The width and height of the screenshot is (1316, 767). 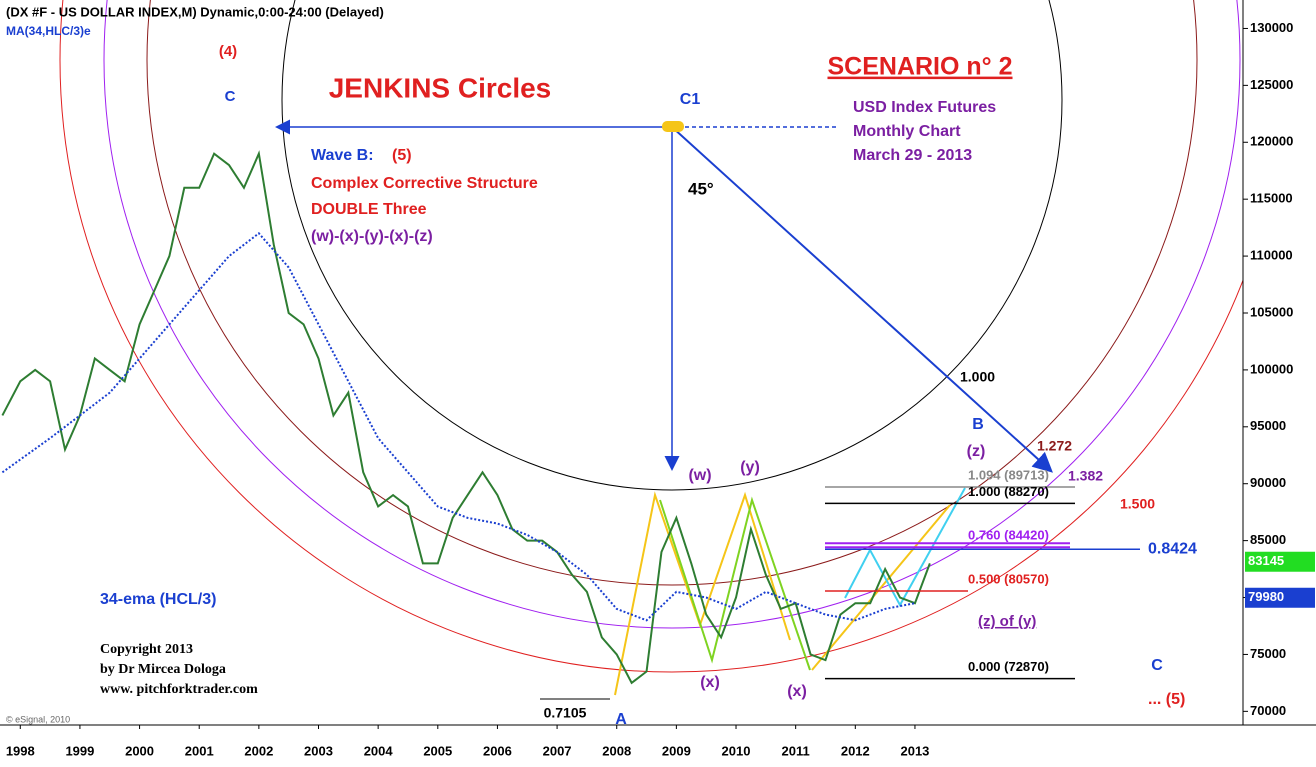 I want to click on y-tick-label: 125000, so click(x=1271, y=84).